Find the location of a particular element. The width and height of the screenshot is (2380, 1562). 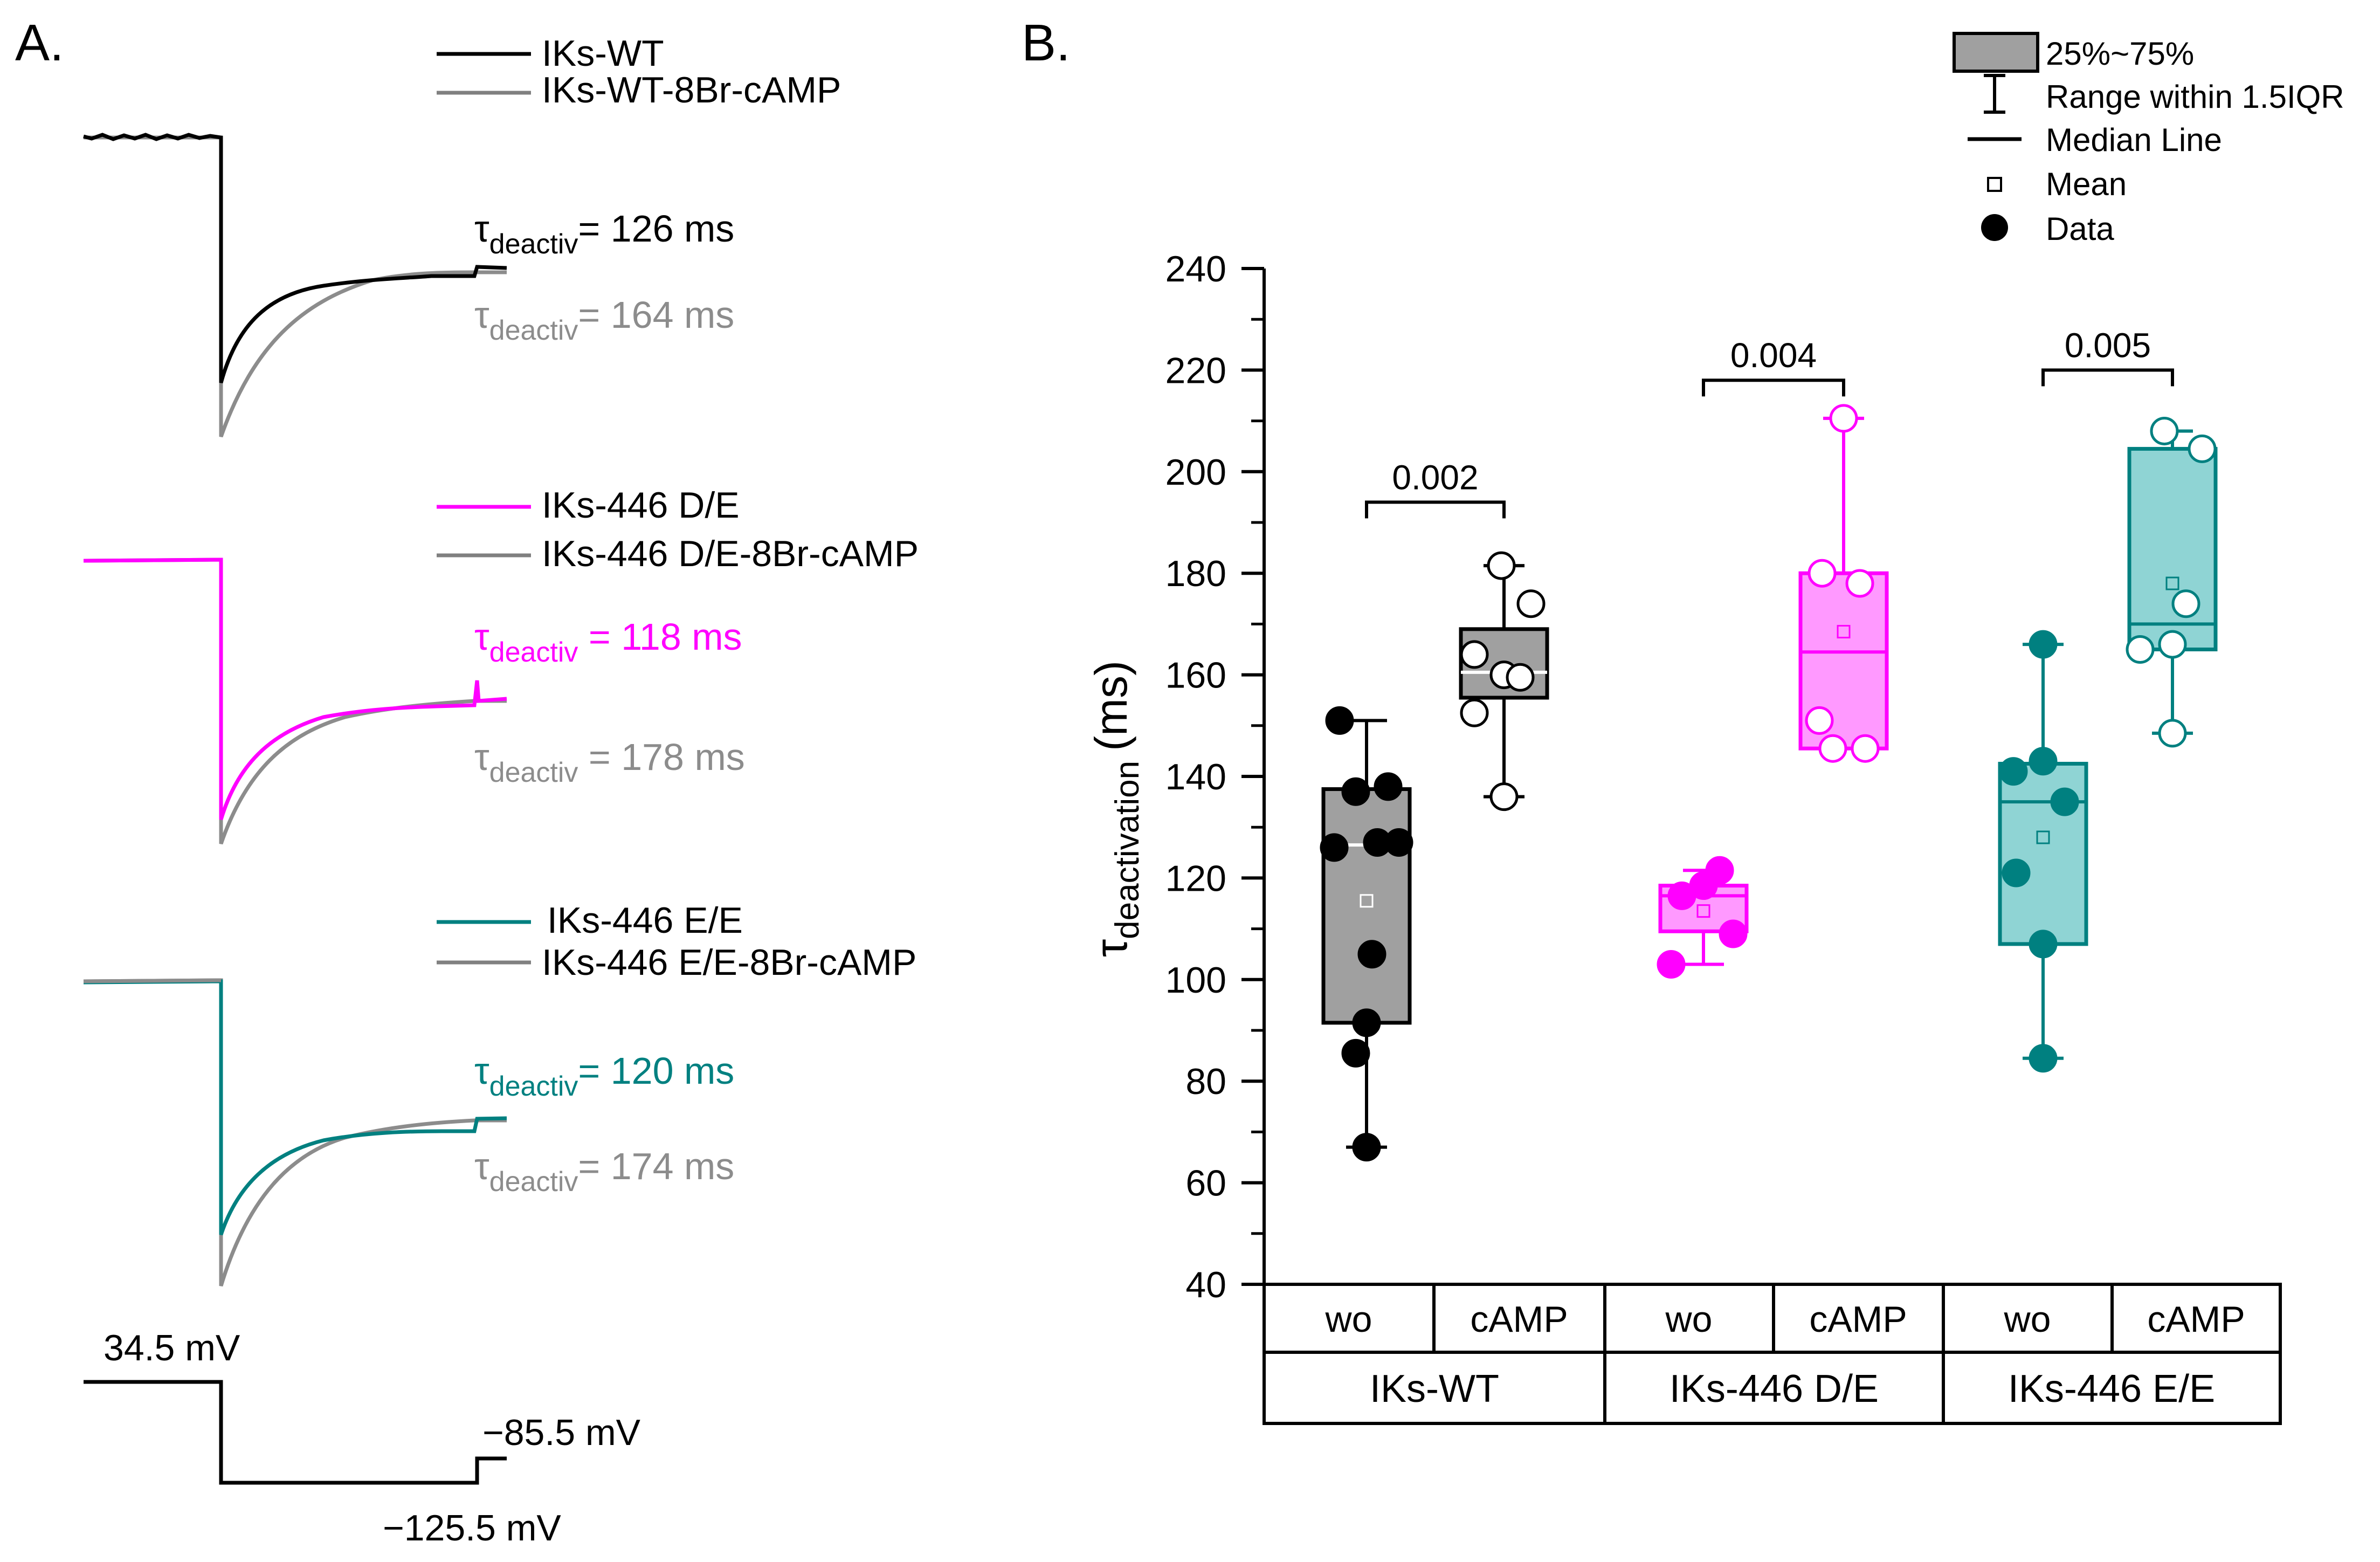

trace-de-camp is located at coordinates (295, 701).